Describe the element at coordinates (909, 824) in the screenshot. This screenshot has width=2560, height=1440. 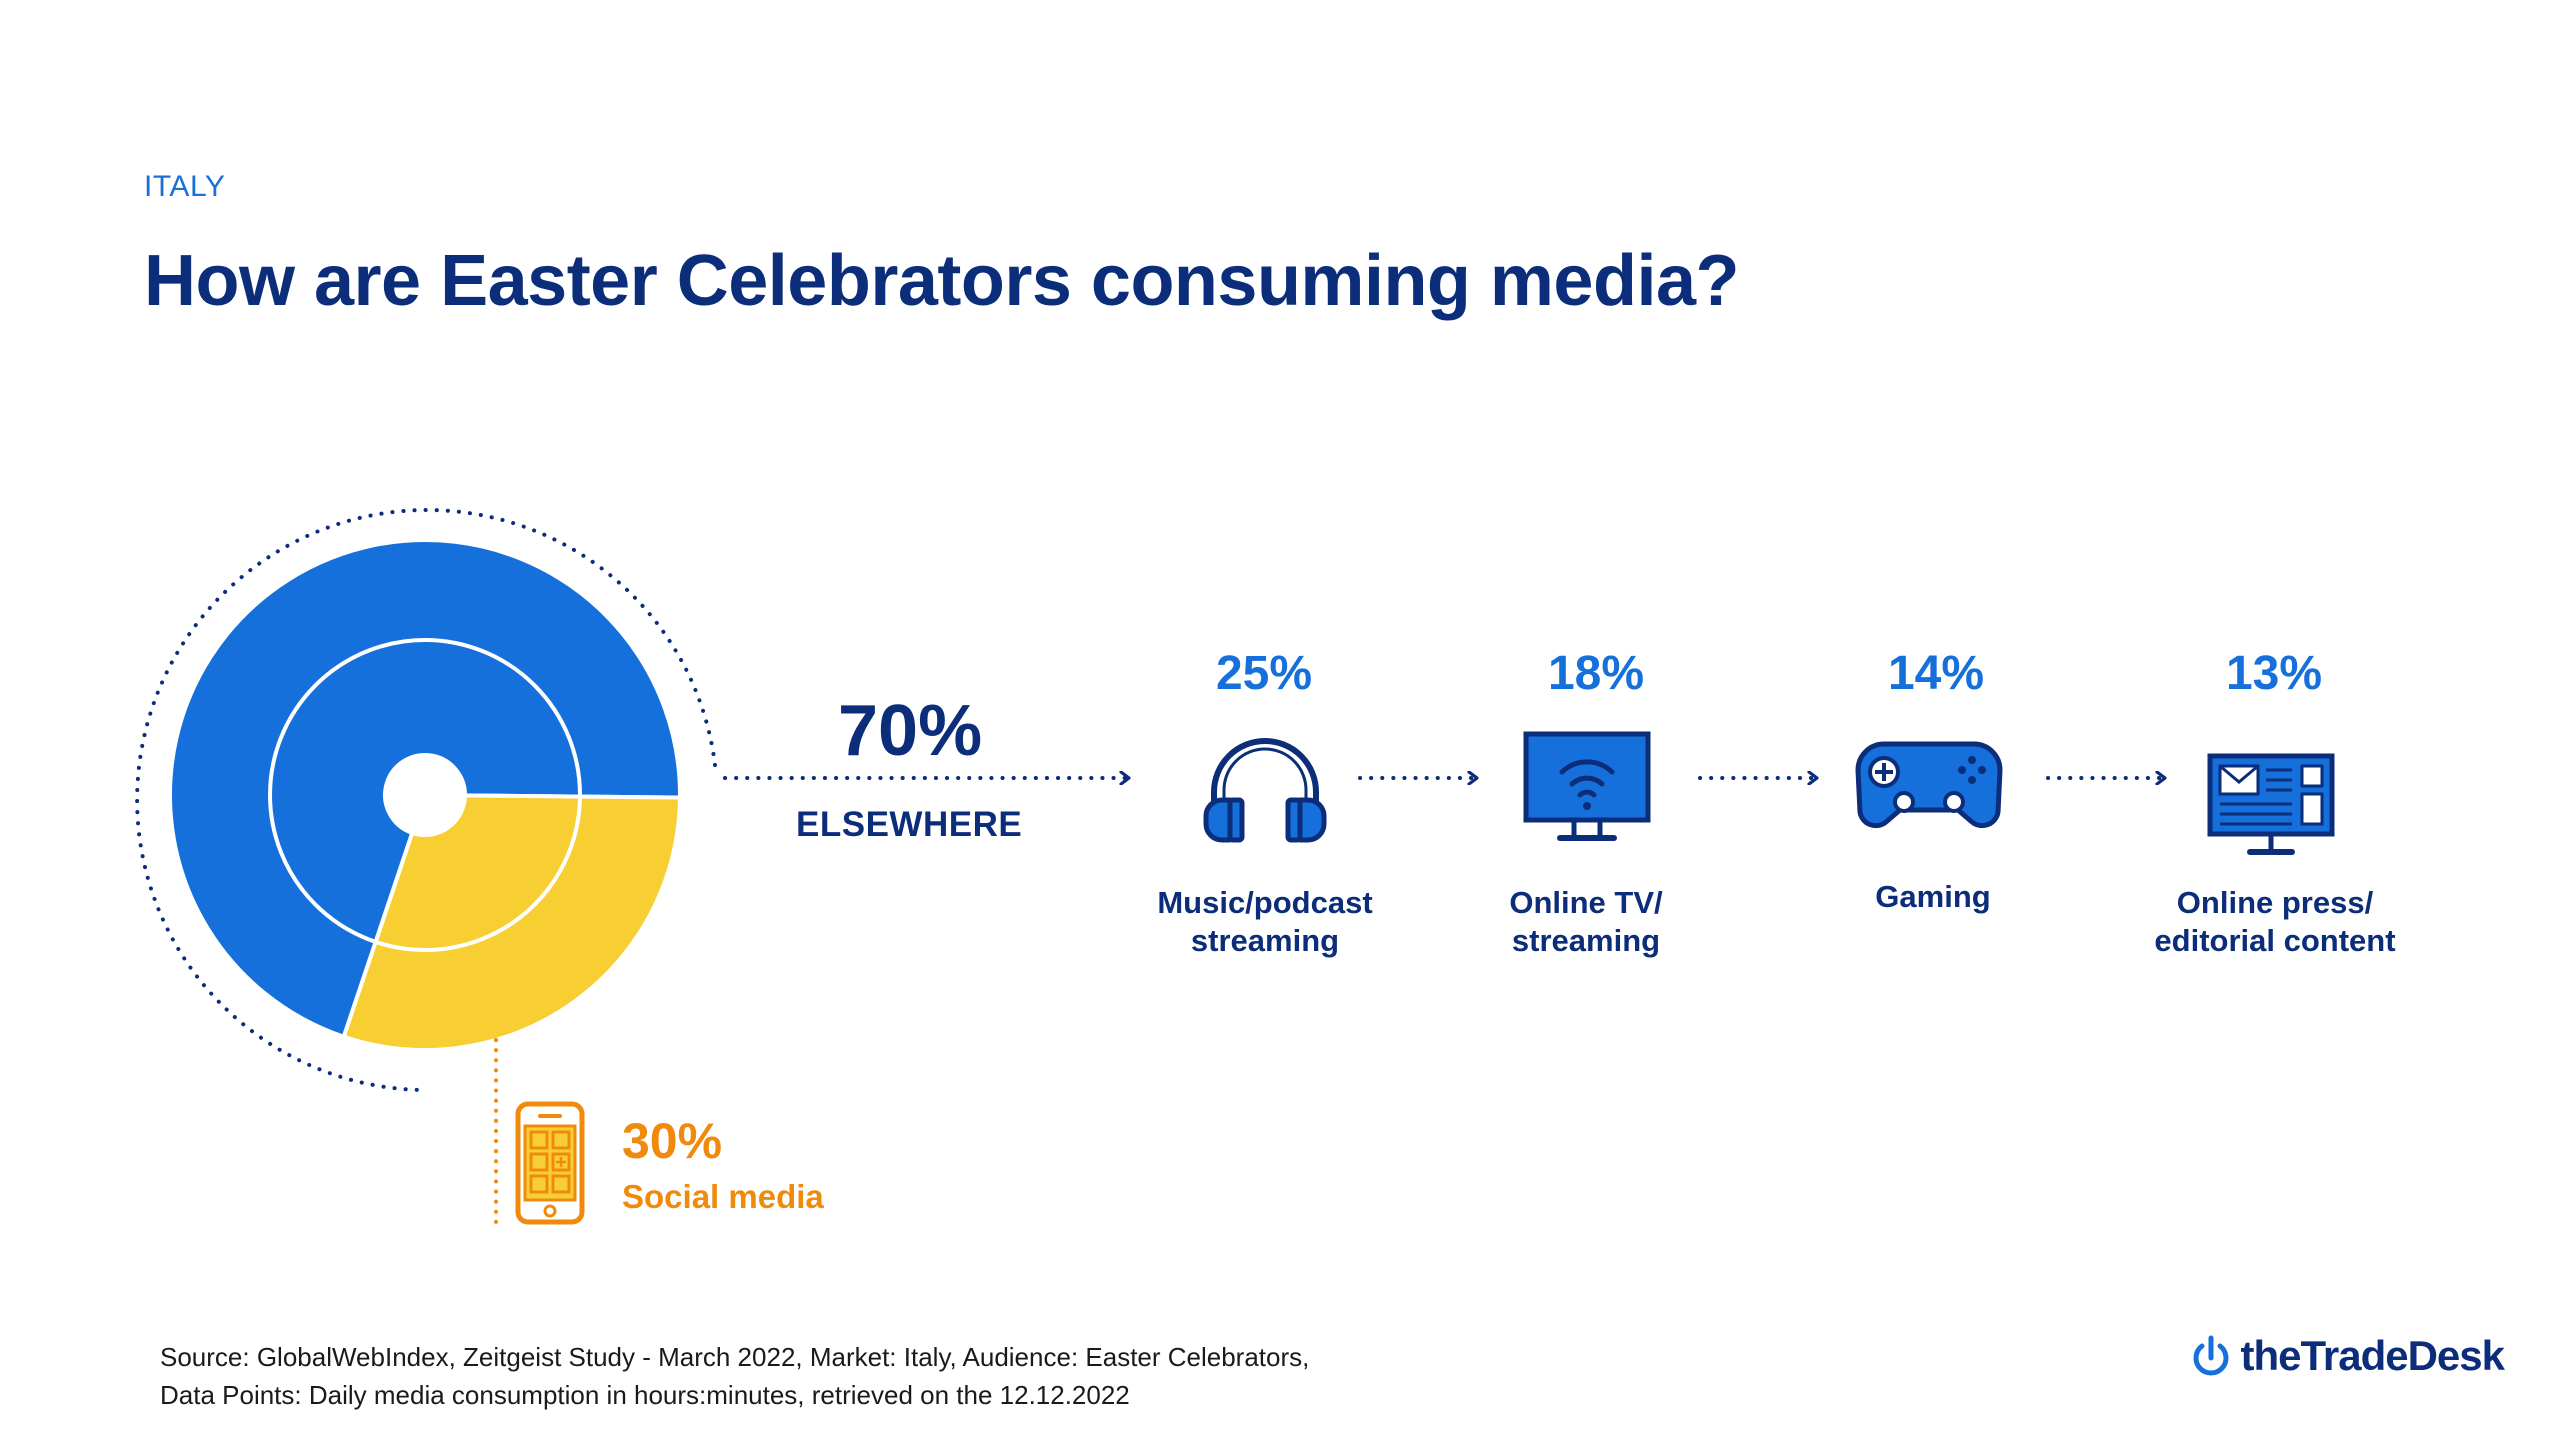
I see `elsewhere-label: ELSEWHERE` at that location.